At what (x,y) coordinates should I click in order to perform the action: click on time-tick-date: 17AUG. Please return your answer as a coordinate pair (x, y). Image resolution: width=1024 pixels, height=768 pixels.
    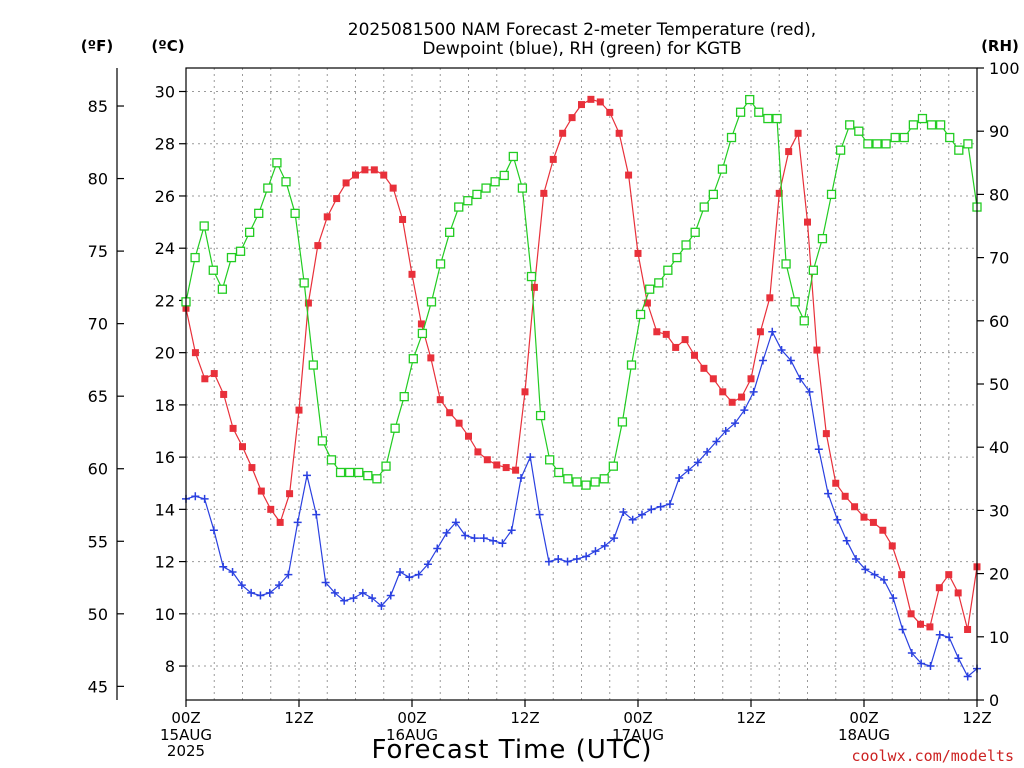
    Looking at the image, I should click on (638, 735).